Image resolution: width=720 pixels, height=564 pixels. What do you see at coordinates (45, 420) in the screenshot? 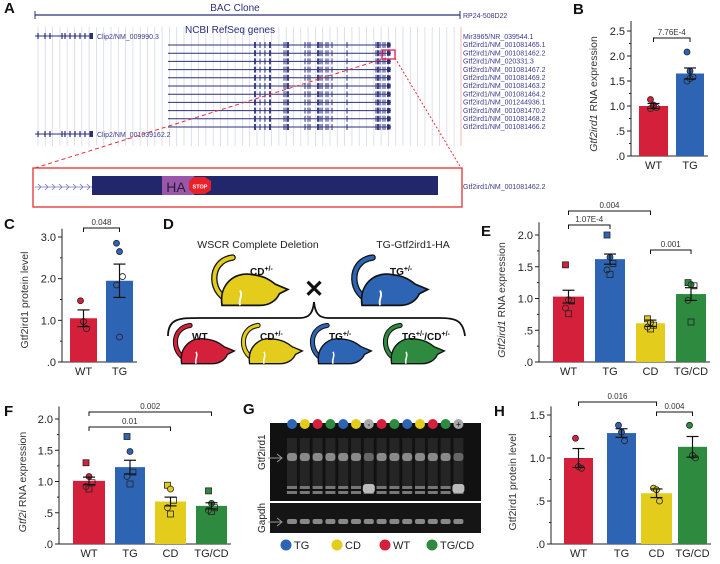
I see `y-tick-label: 2.0` at bounding box center [45, 420].